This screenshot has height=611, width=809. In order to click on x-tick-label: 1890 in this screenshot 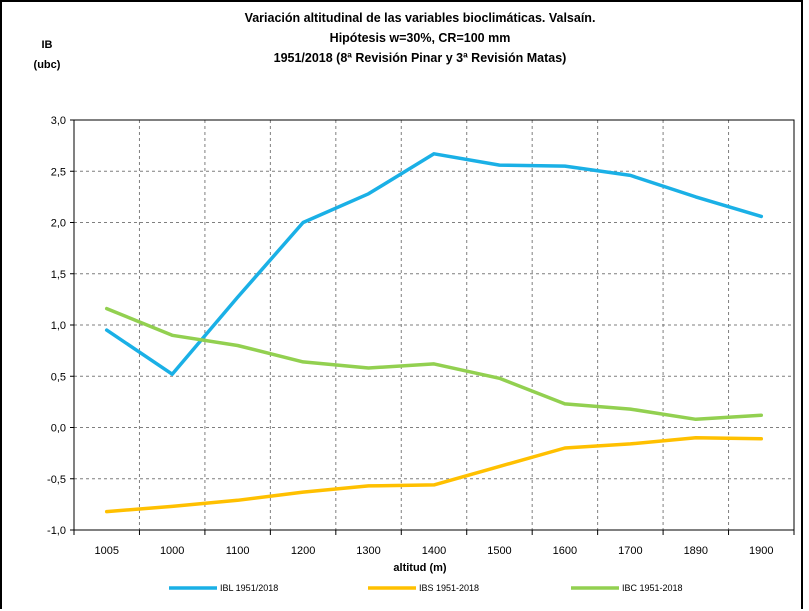, I will do `click(696, 551)`.